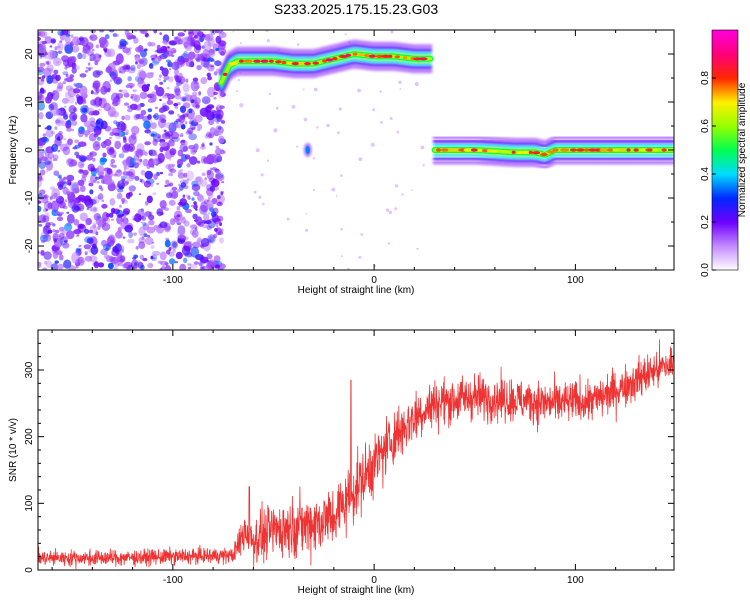  What do you see at coordinates (705, 270) in the screenshot?
I see `colorbar-tick-label: 0.0` at bounding box center [705, 270].